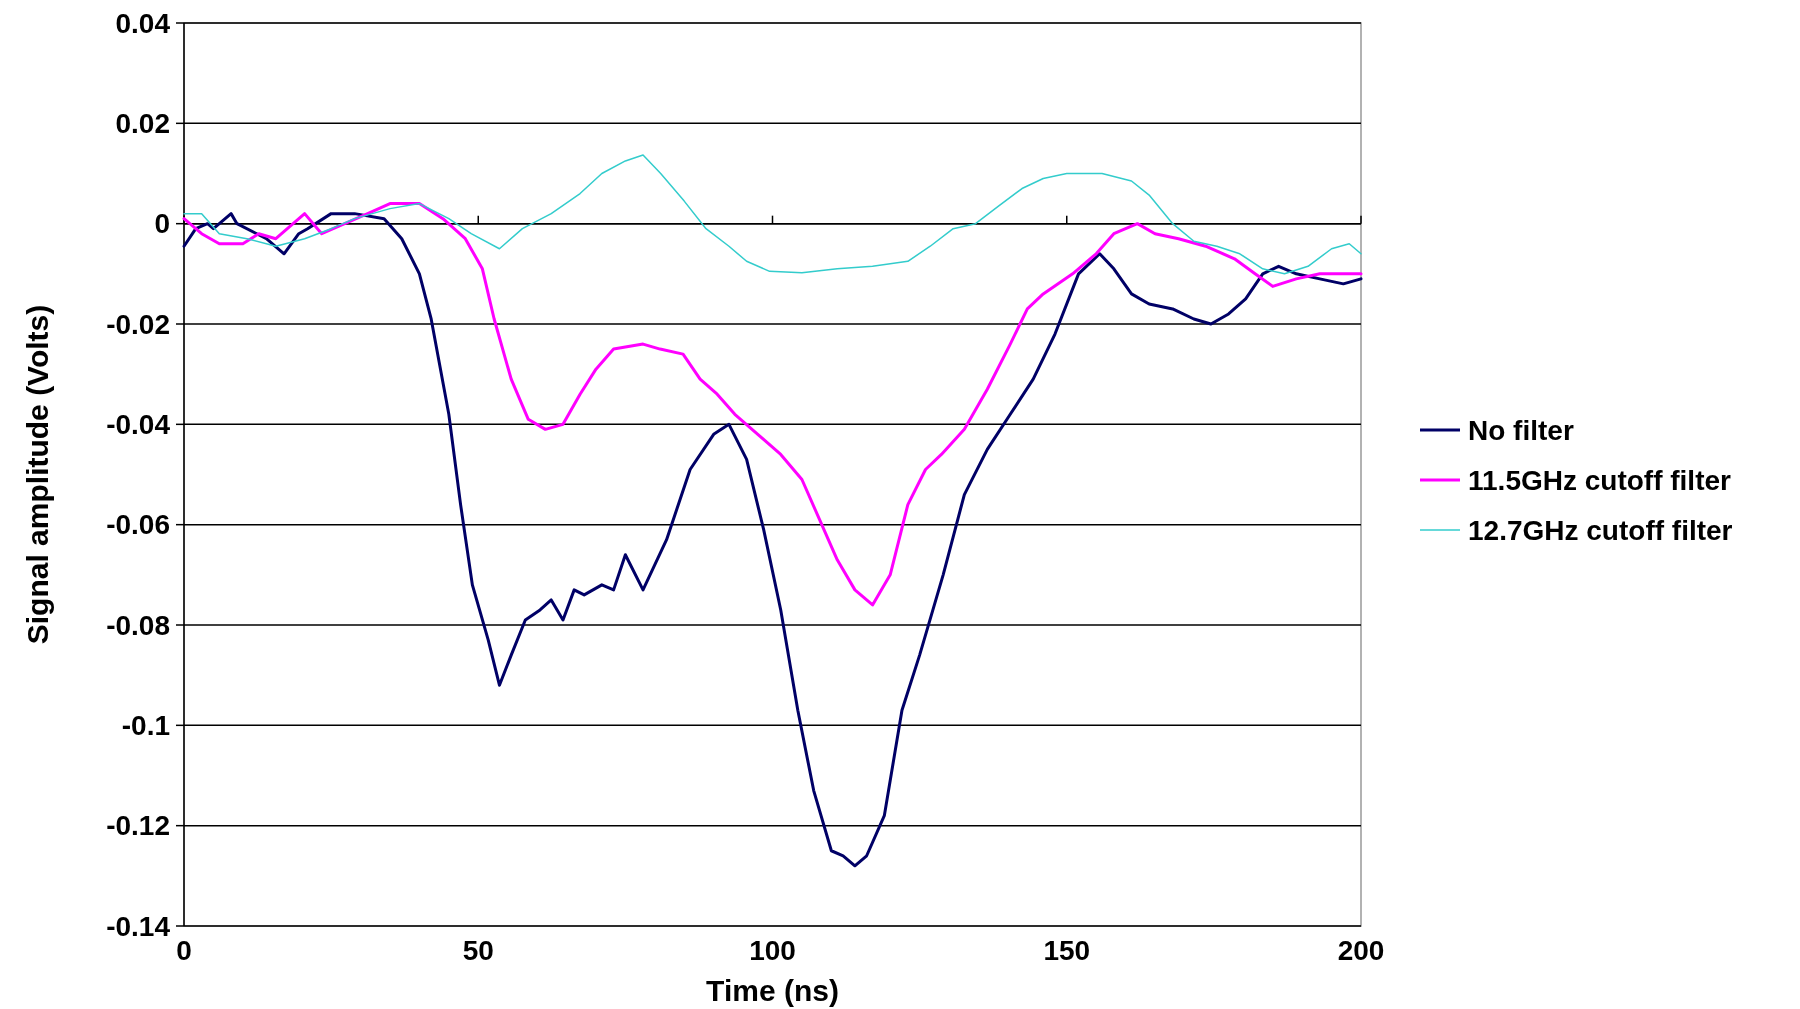 The image size is (1800, 1009). I want to click on y-axis-title: Signal amplitude (Volts), so click(37, 474).